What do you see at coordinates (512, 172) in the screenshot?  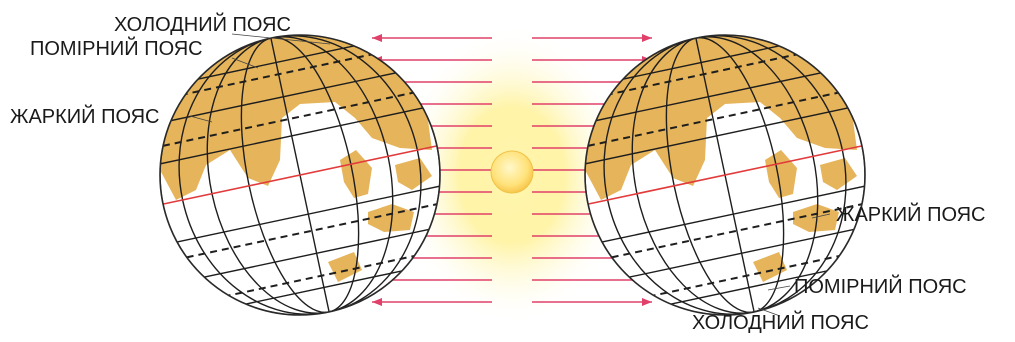 I see `sun-icon` at bounding box center [512, 172].